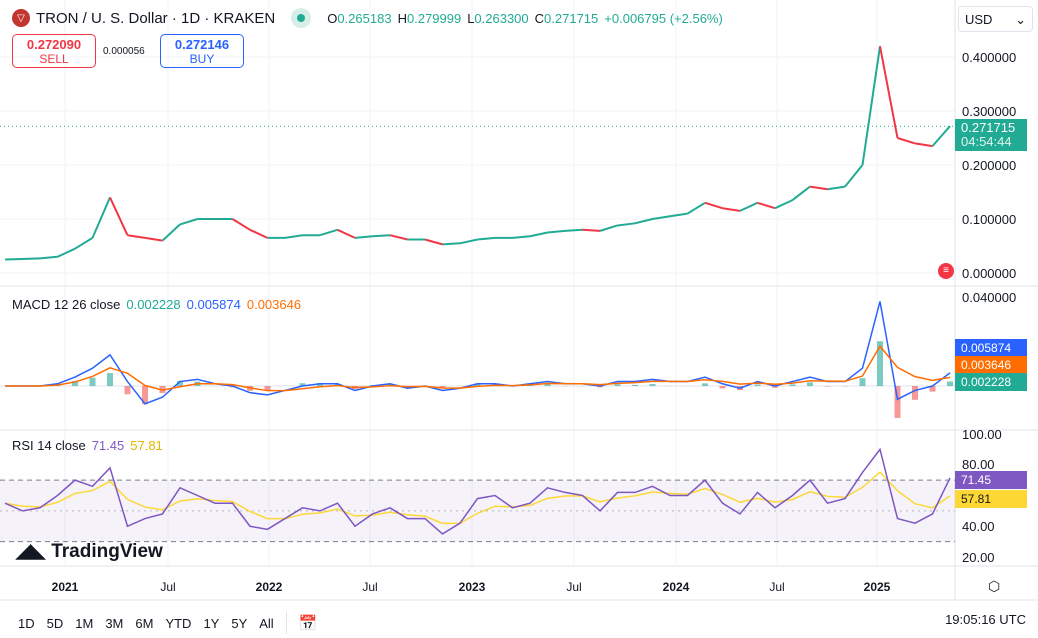 The width and height of the screenshot is (1038, 638). I want to click on time-axis-label: 2021, so click(65, 587).